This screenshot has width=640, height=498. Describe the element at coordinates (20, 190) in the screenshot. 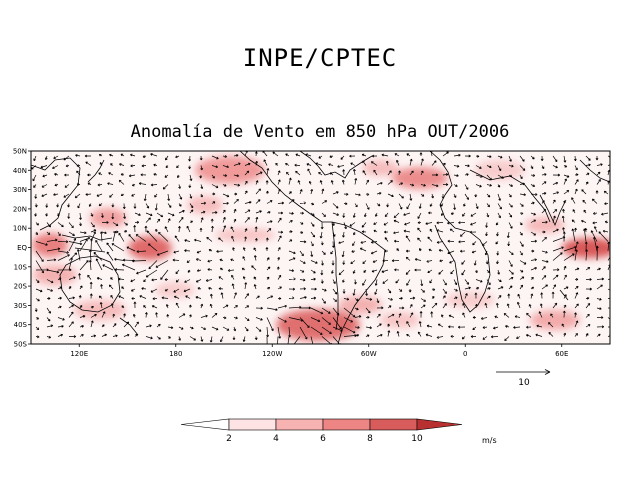

I see `lat-tick-label: 30N` at that location.